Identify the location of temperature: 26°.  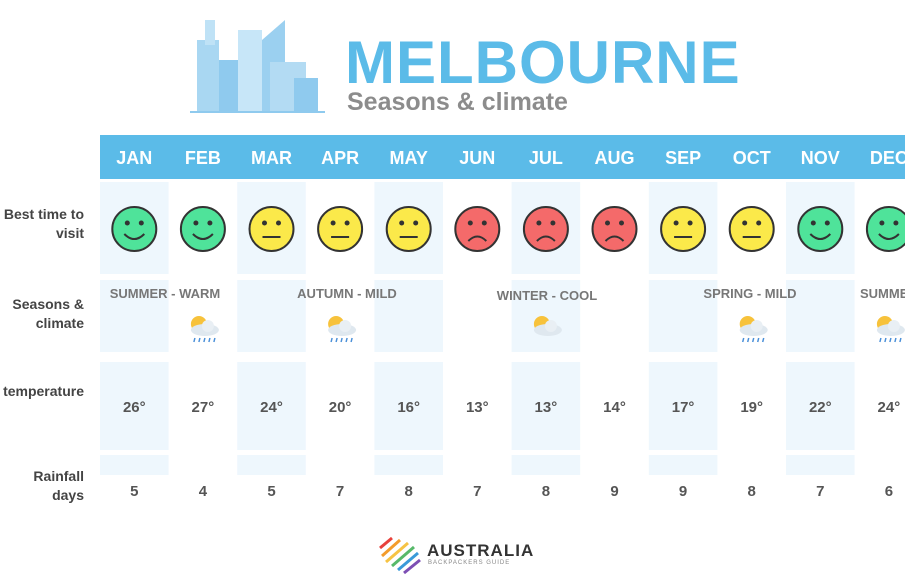
(134, 407).